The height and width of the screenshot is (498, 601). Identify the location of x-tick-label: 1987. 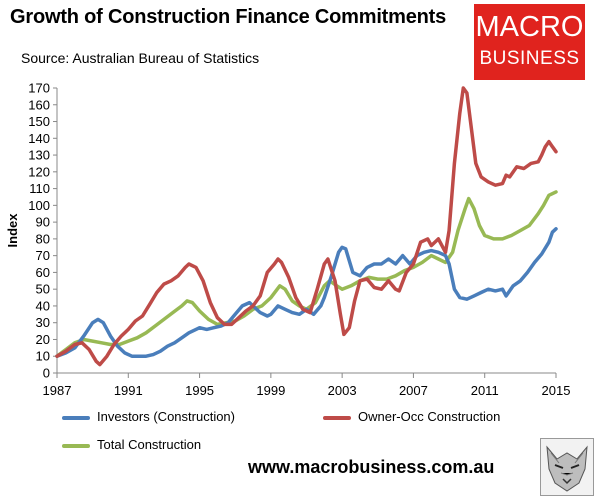
(57, 390).